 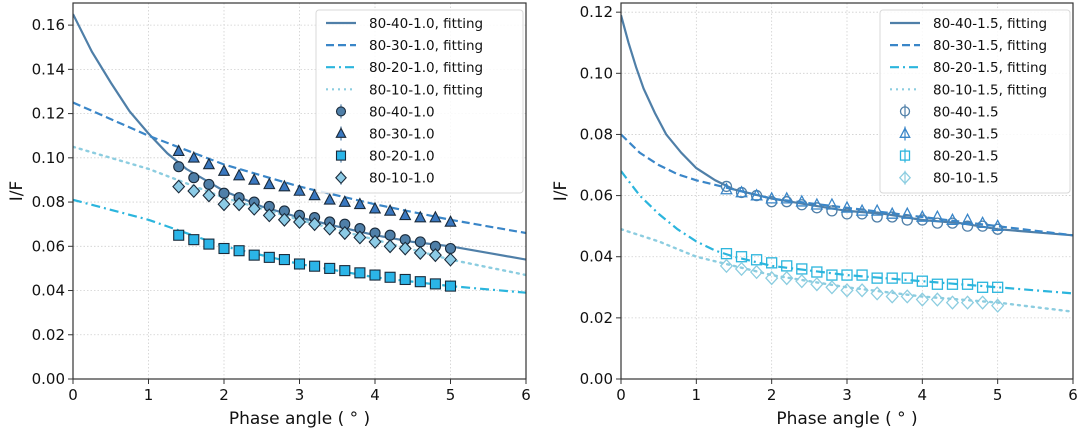 What do you see at coordinates (48, 291) in the screenshot?
I see `y-tick-label: 0.04` at bounding box center [48, 291].